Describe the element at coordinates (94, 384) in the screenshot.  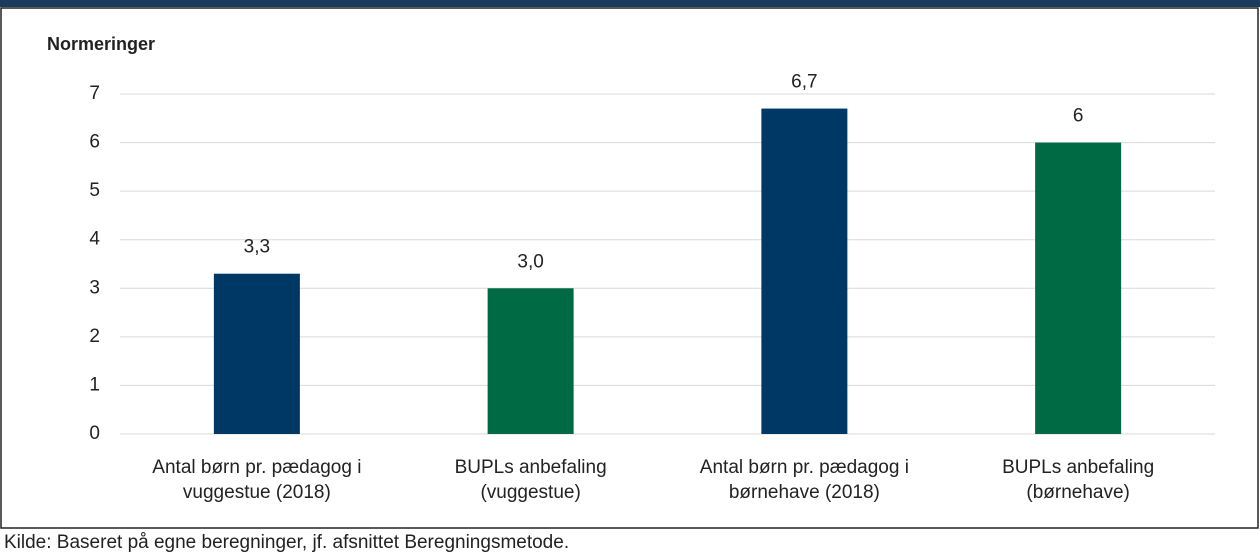
I see `y-tick-label: 1` at that location.